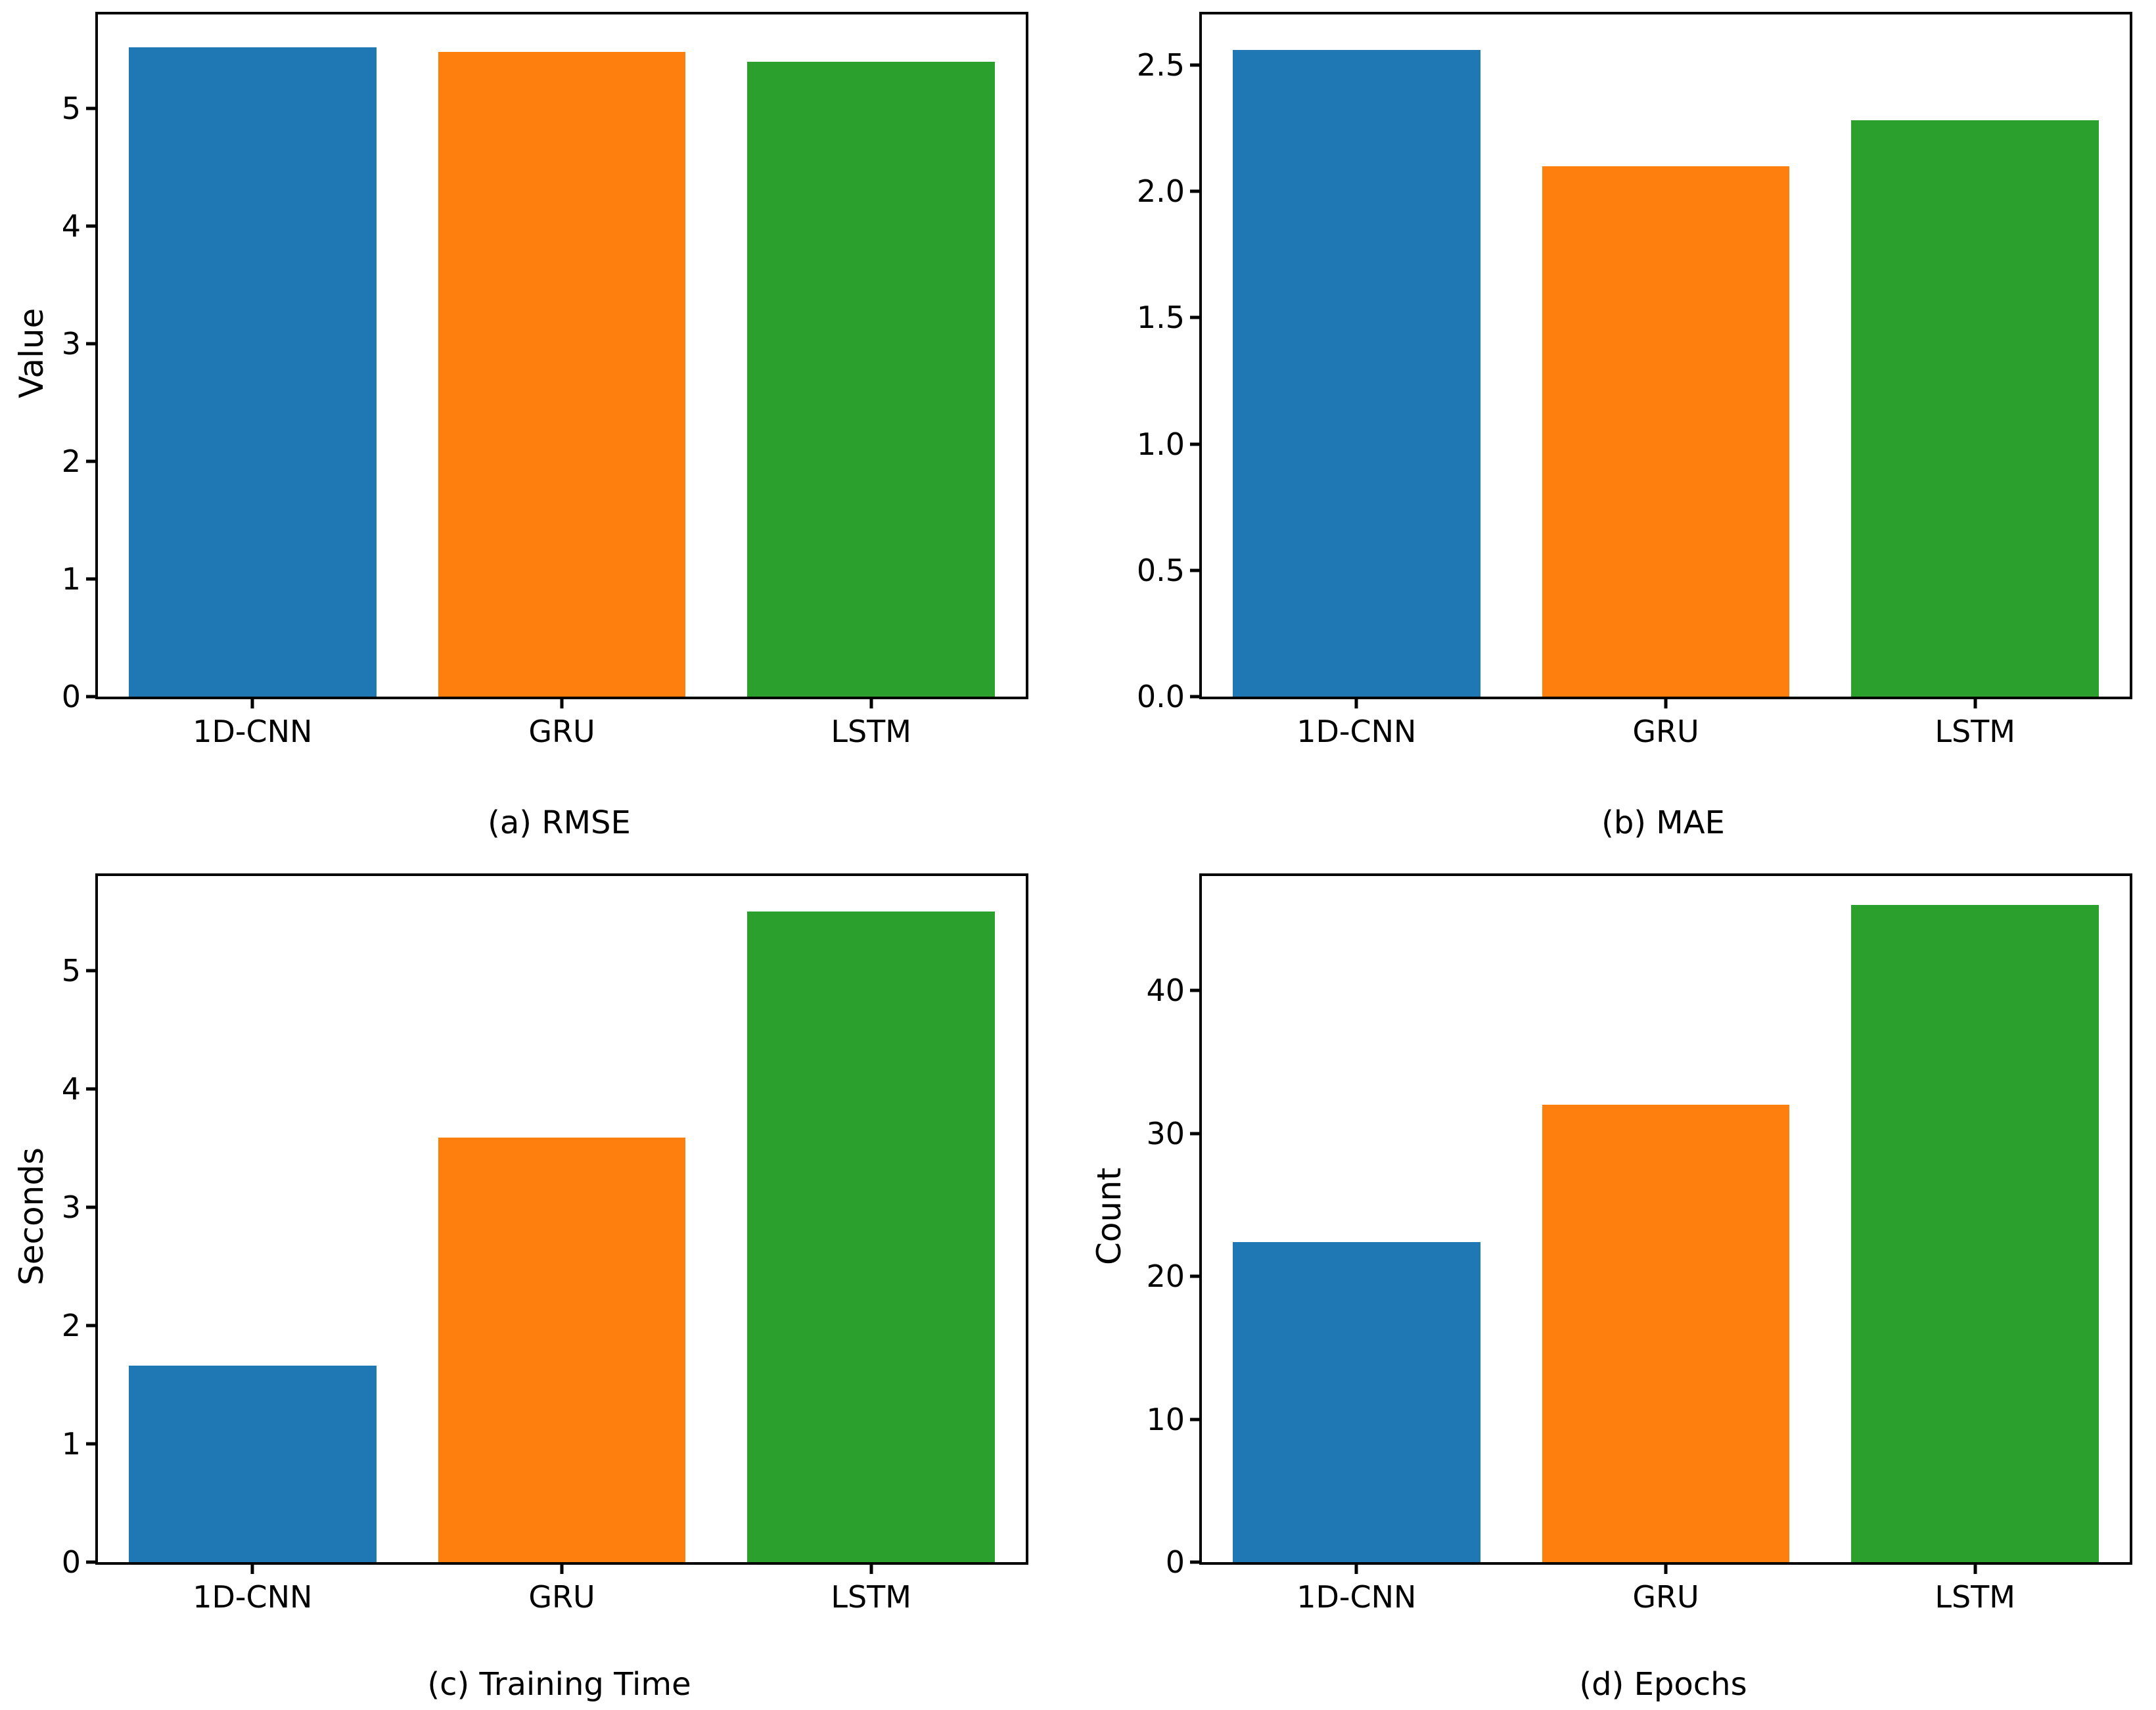 The width and height of the screenshot is (2156, 1710). Describe the element at coordinates (1663, 1684) in the screenshot. I see `panel-caption: (d) Epochs` at that location.